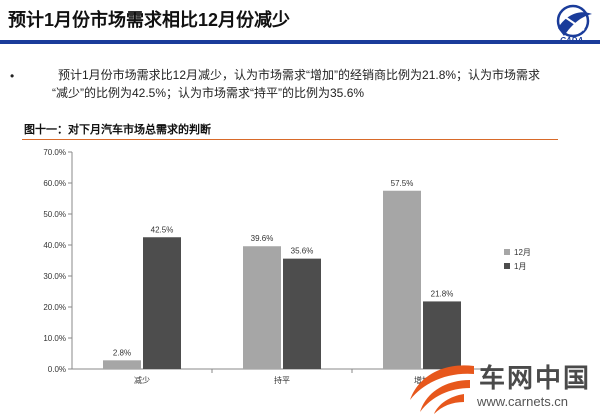  I want to click on y-tick-label: 70.0%, so click(54, 152).